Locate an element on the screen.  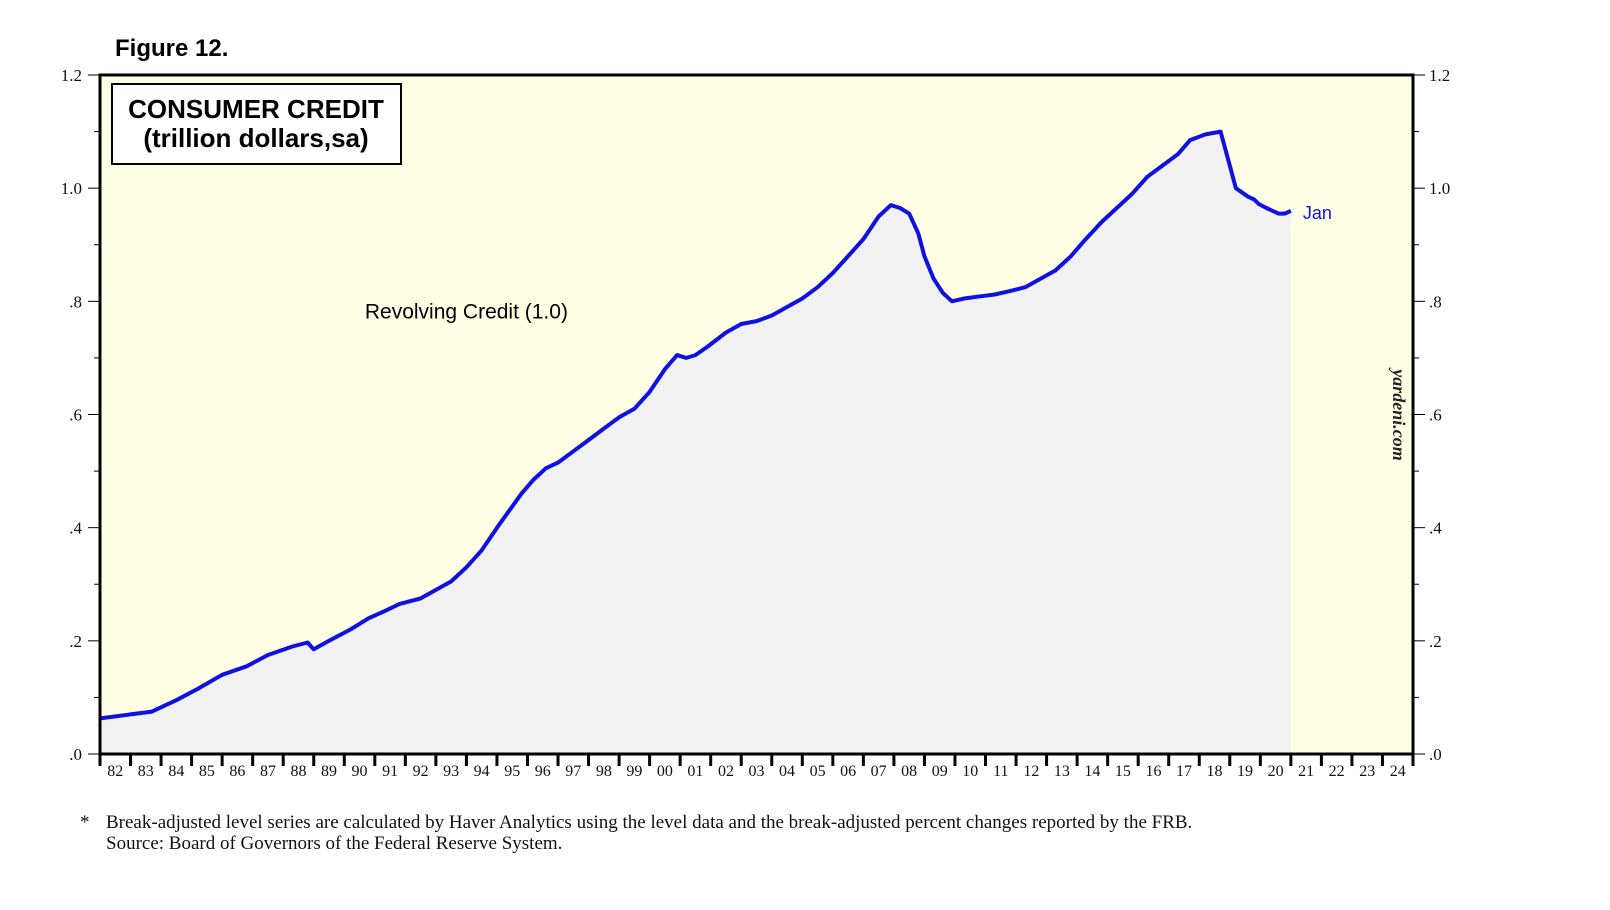
x-tick-label: 03 is located at coordinates (757, 771).